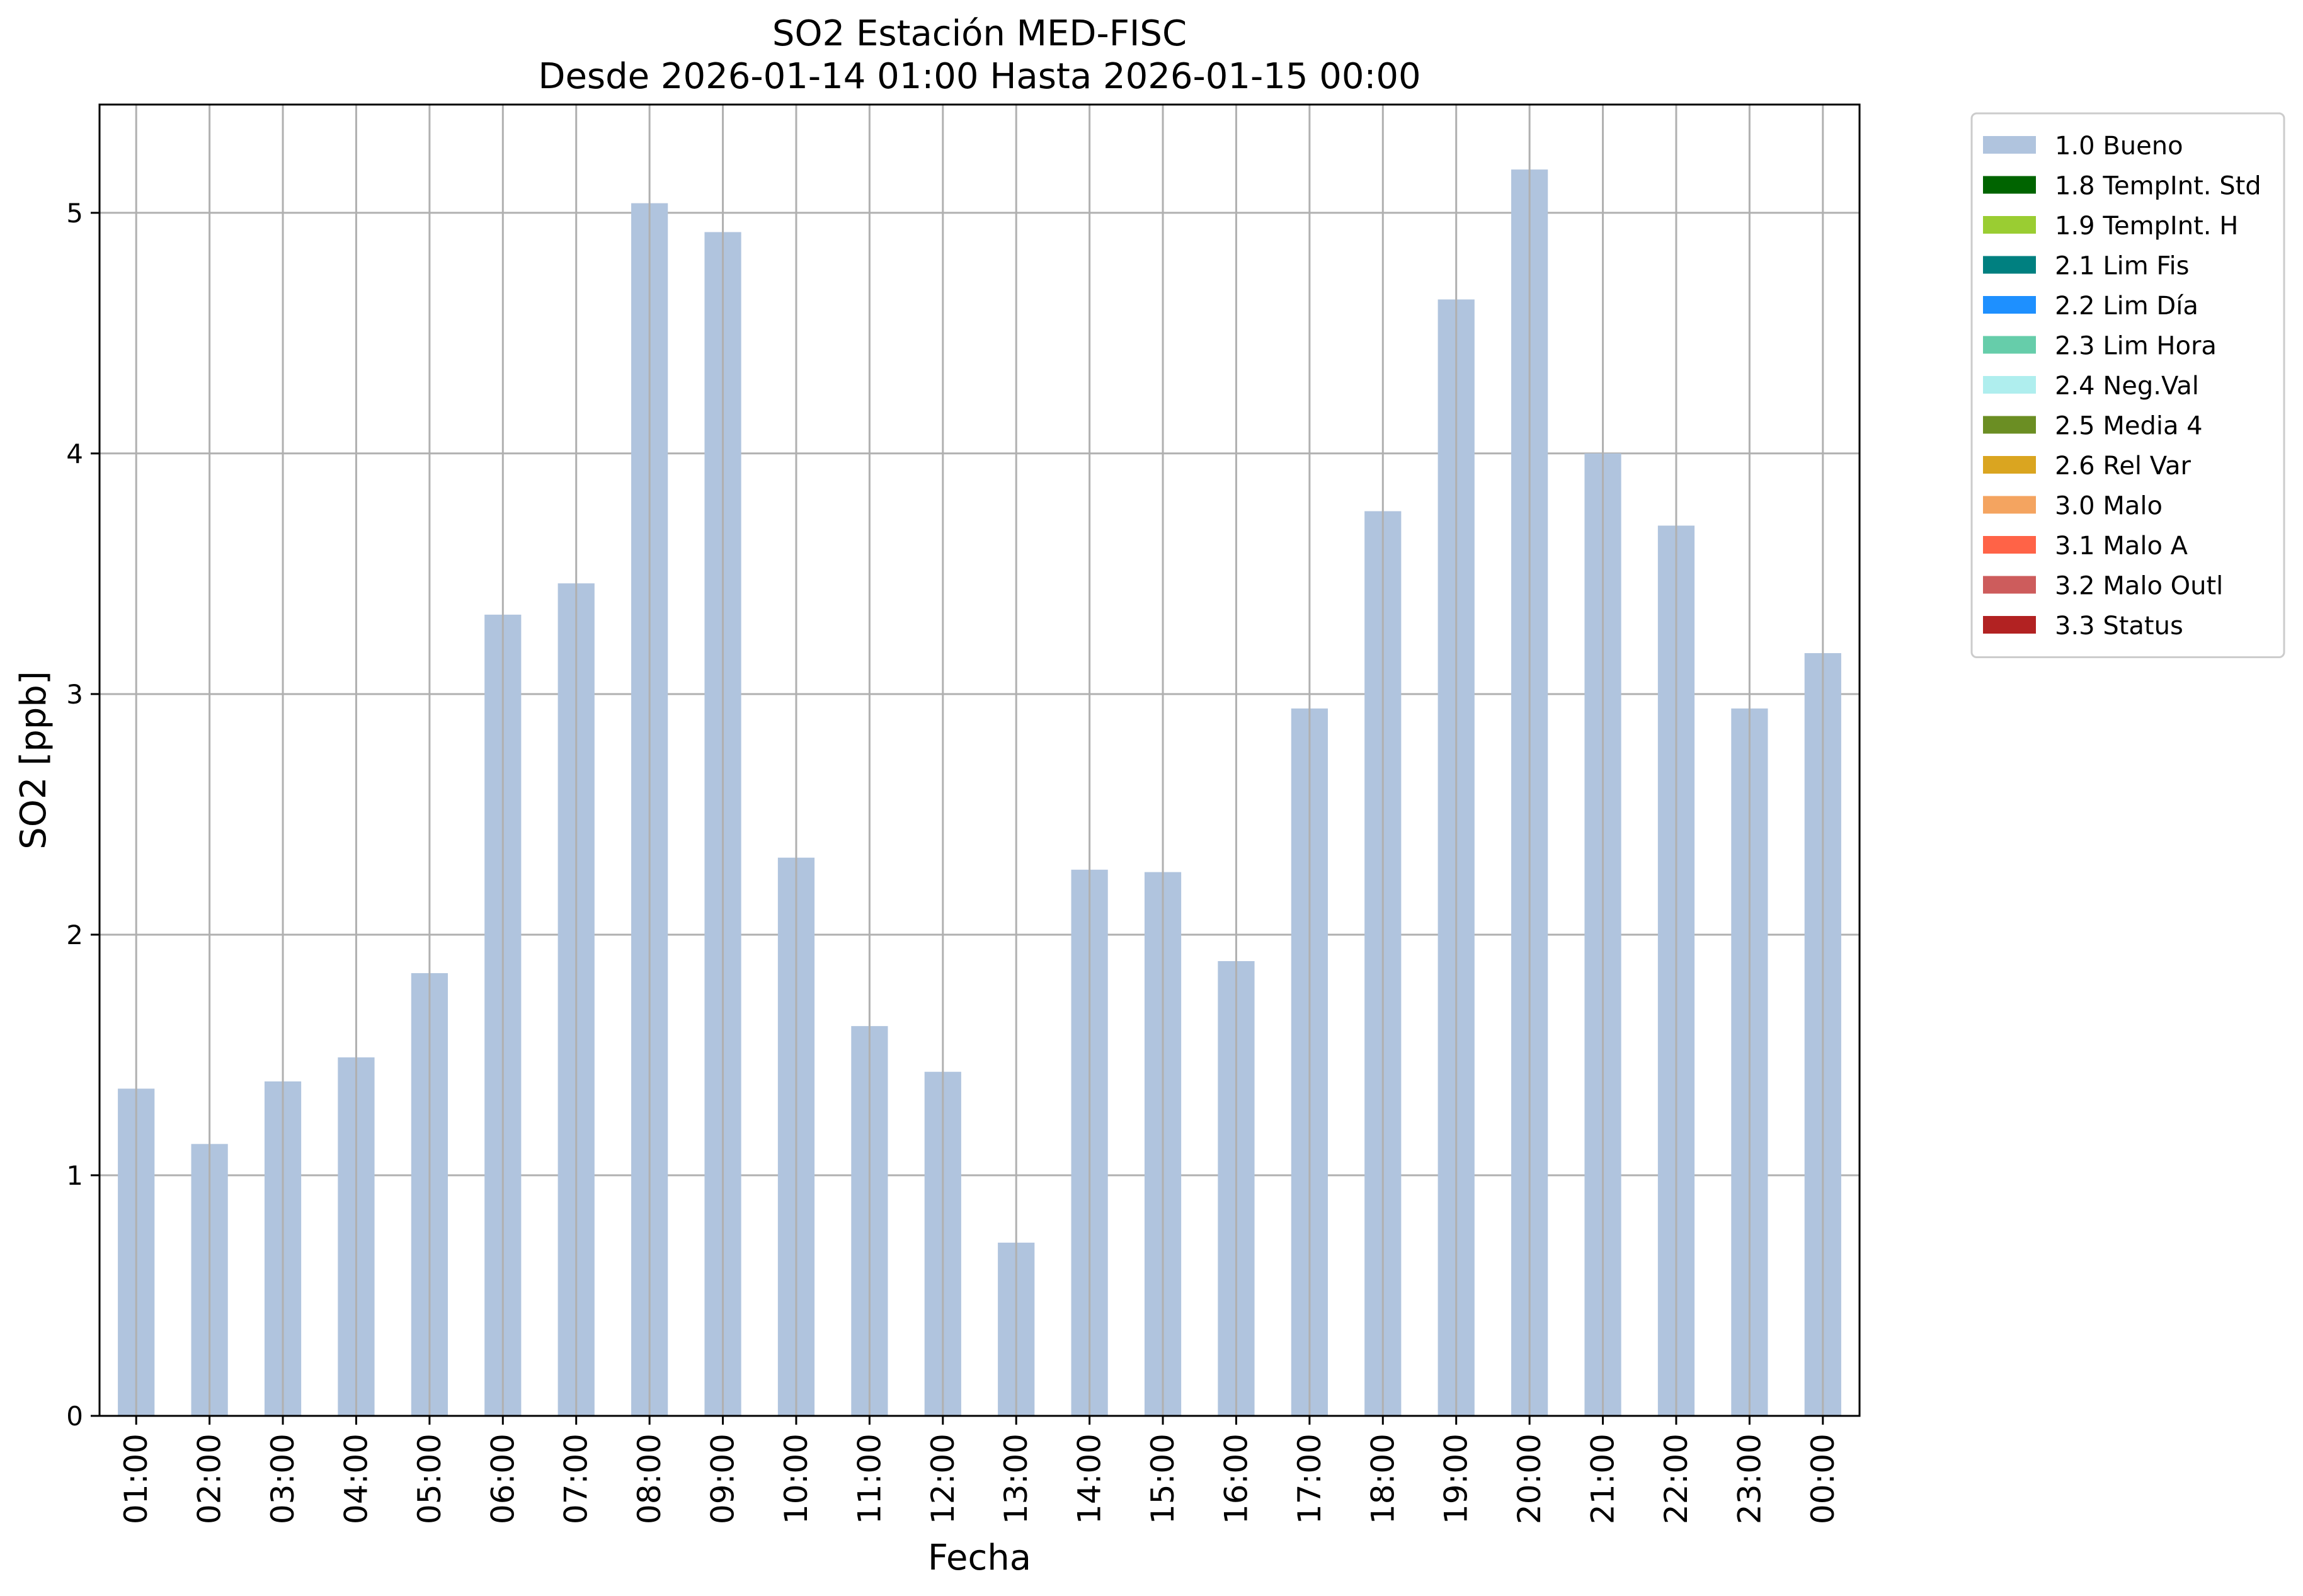 This screenshot has width=2303, height=1596. Describe the element at coordinates (1823, 1479) in the screenshot. I see `x-tick-label: 00:00` at that location.